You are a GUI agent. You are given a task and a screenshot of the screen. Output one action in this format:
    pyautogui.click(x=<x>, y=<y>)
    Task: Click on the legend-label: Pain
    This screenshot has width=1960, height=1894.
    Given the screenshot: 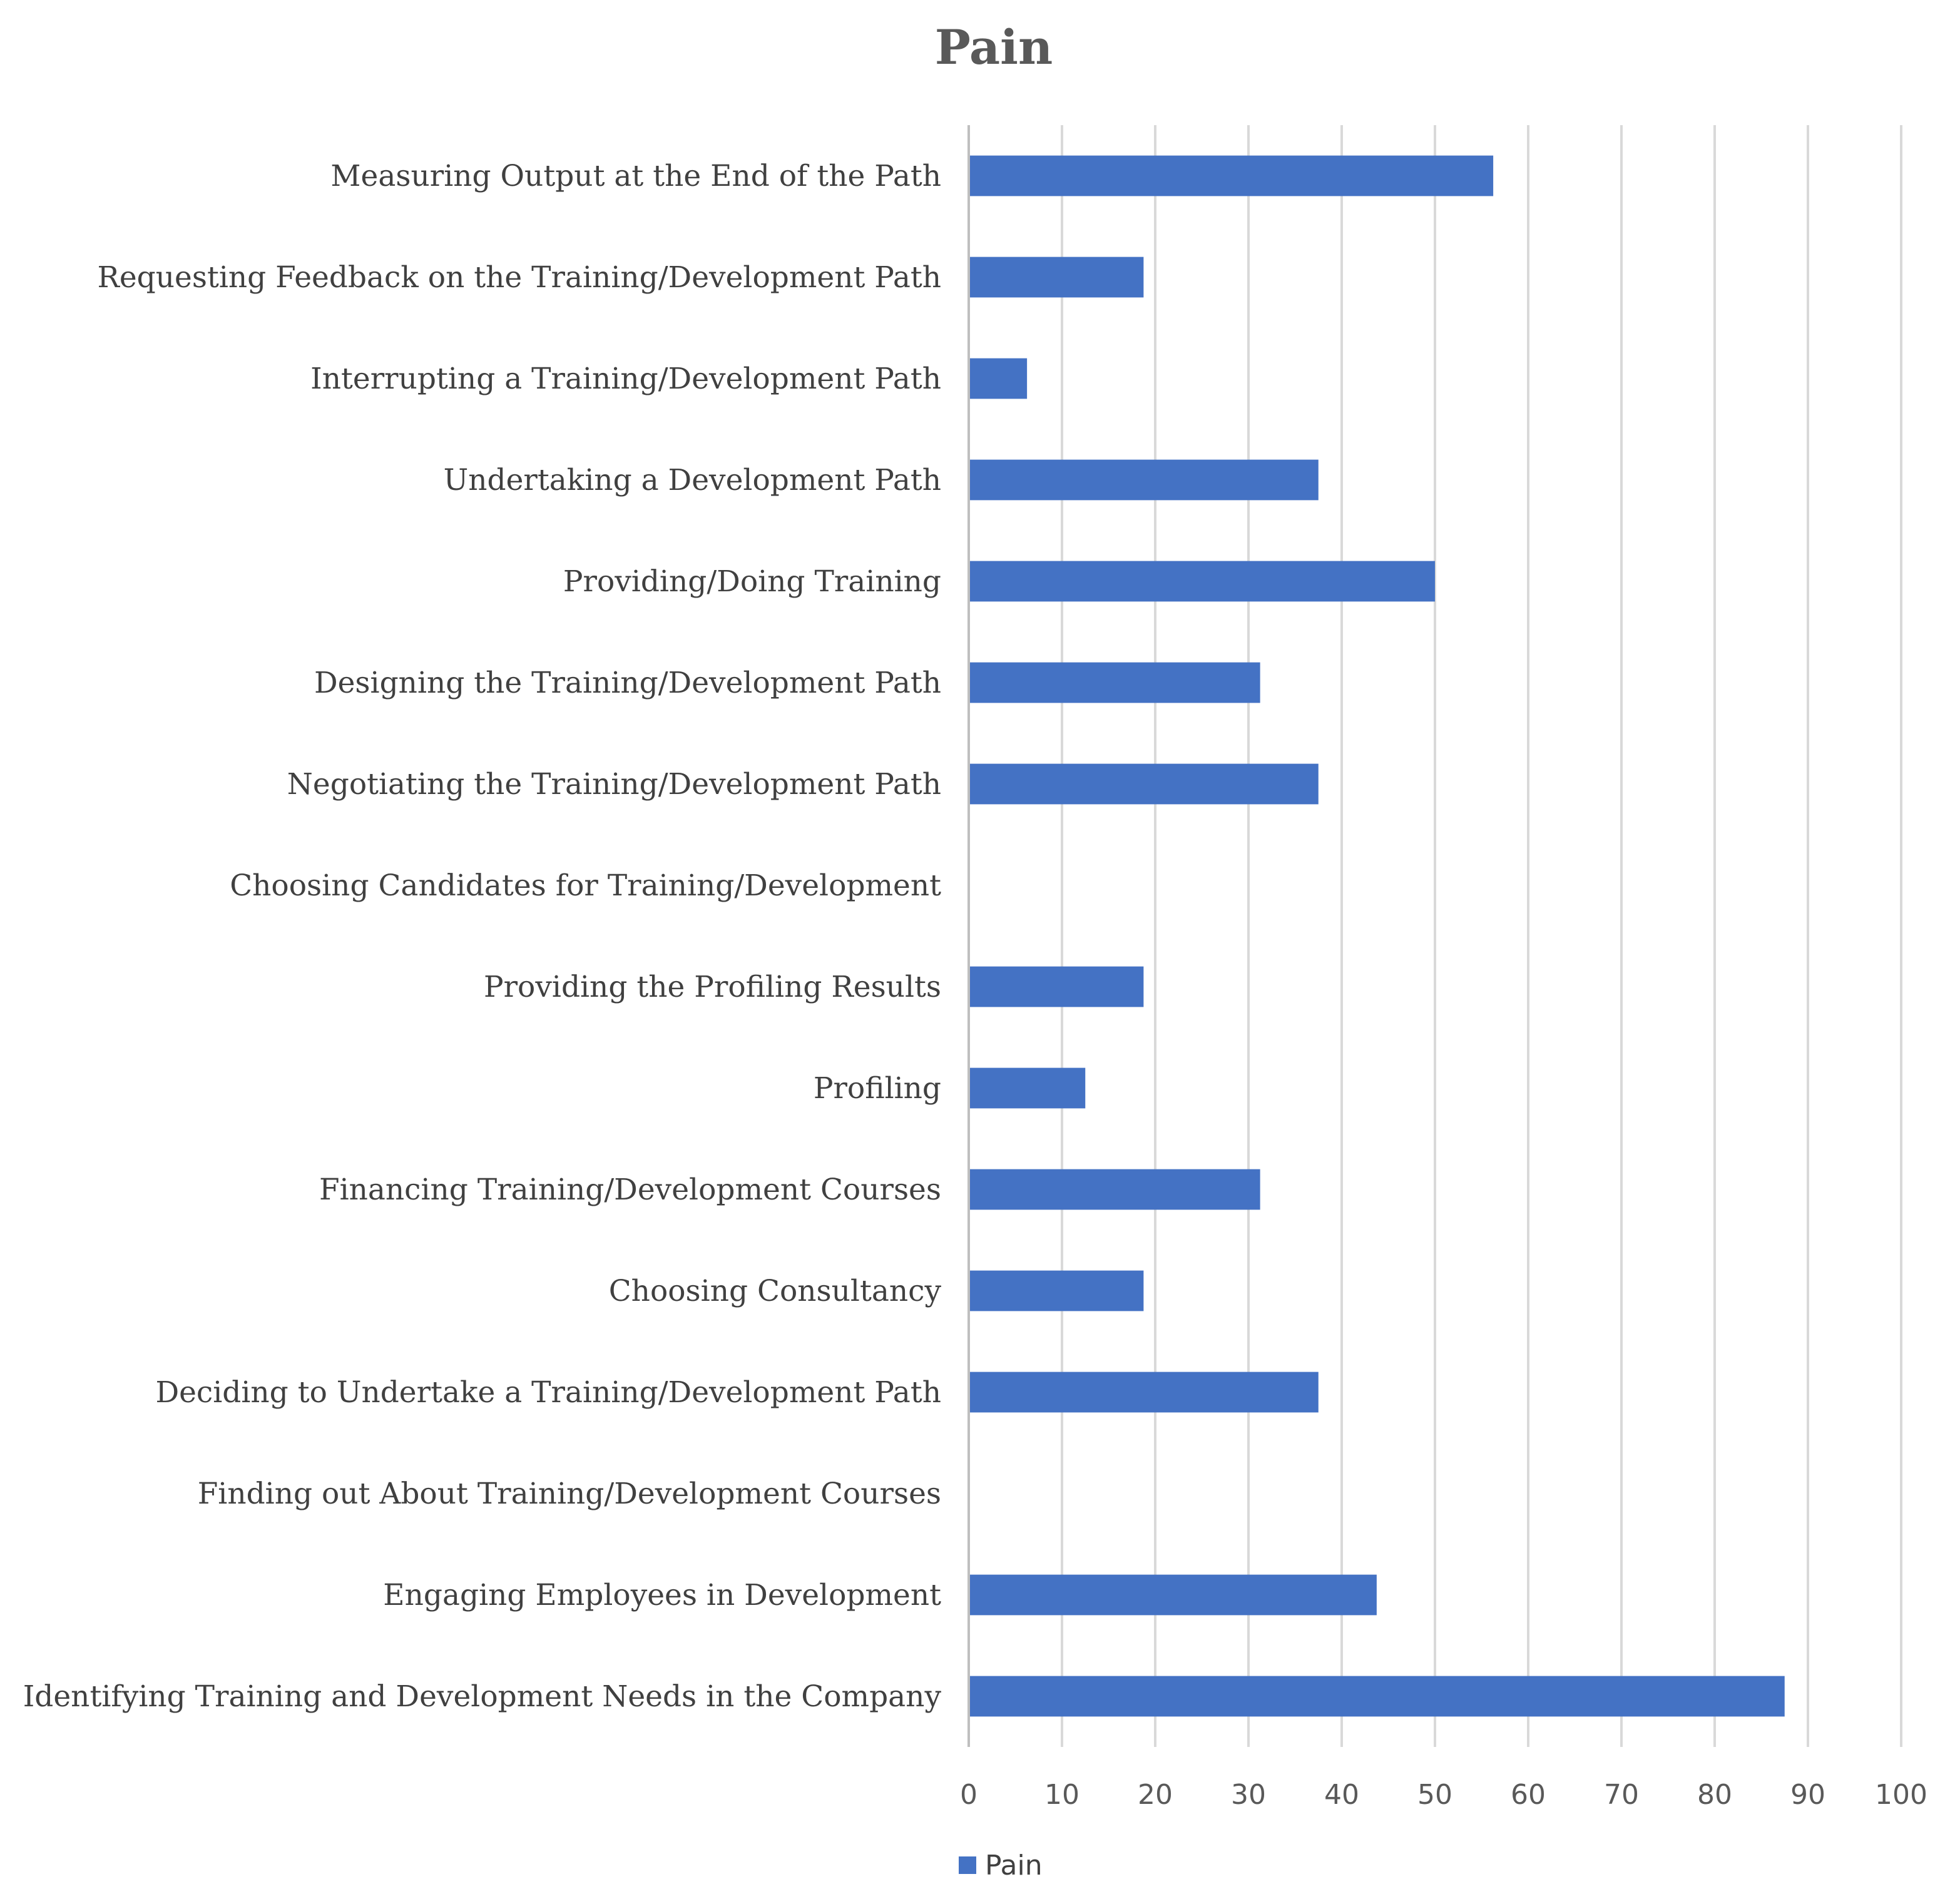 What is the action you would take?
    pyautogui.click(x=1014, y=1865)
    